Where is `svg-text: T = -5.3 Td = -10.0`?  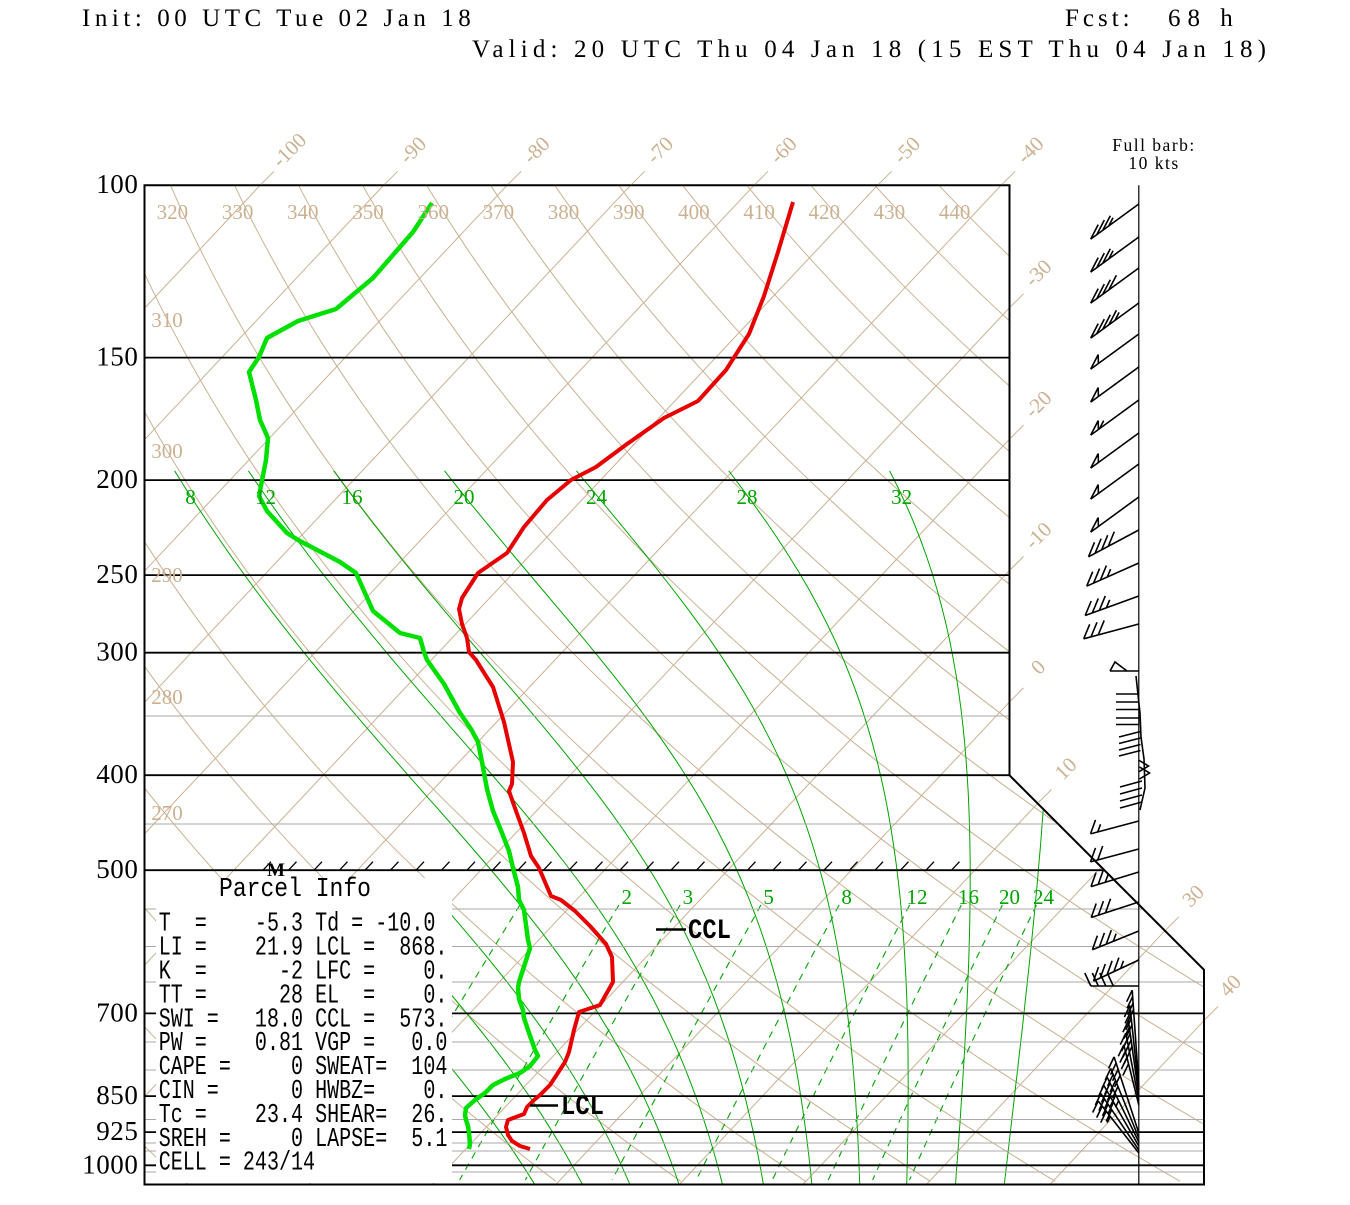 svg-text: T = -5.3 Td = -10.0 is located at coordinates (297, 925).